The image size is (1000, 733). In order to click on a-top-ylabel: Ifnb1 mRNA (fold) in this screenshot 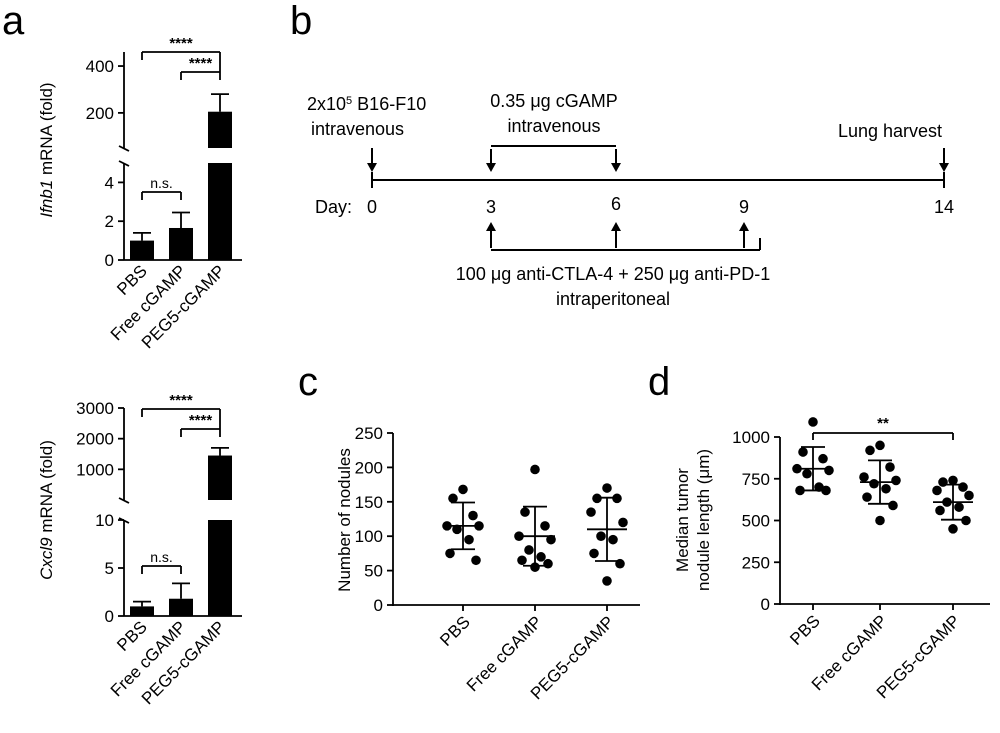, I will do `click(46, 149)`.